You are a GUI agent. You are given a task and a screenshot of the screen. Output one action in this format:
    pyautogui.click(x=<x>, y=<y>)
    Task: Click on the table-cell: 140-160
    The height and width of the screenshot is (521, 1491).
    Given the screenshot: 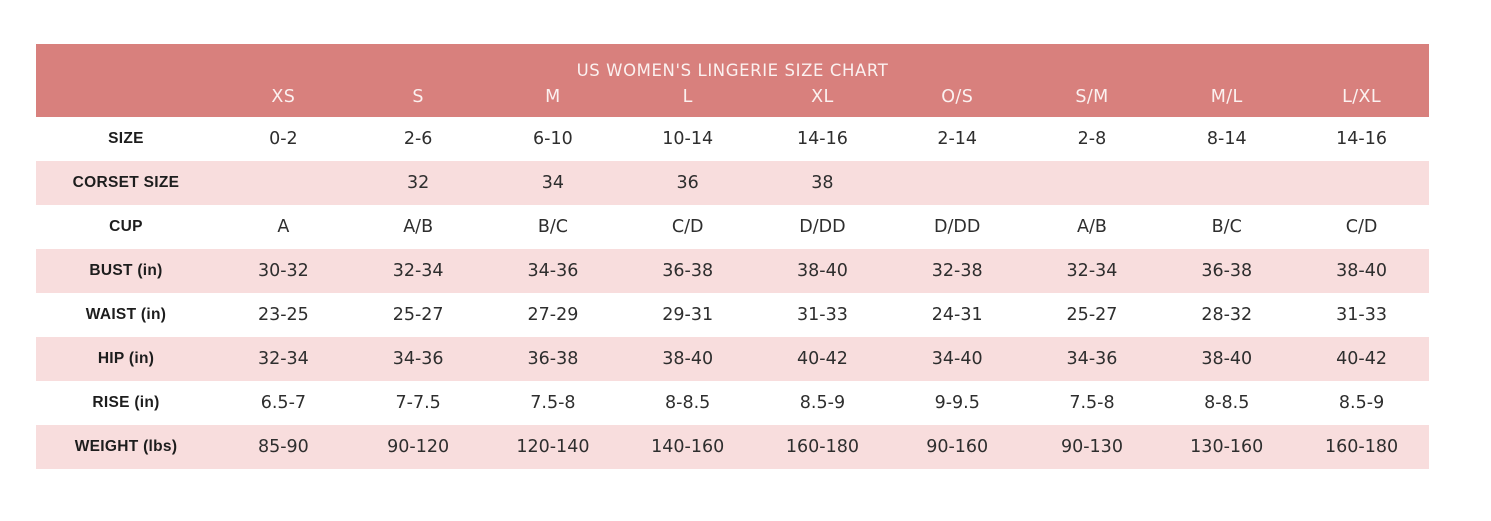 What is the action you would take?
    pyautogui.click(x=688, y=447)
    